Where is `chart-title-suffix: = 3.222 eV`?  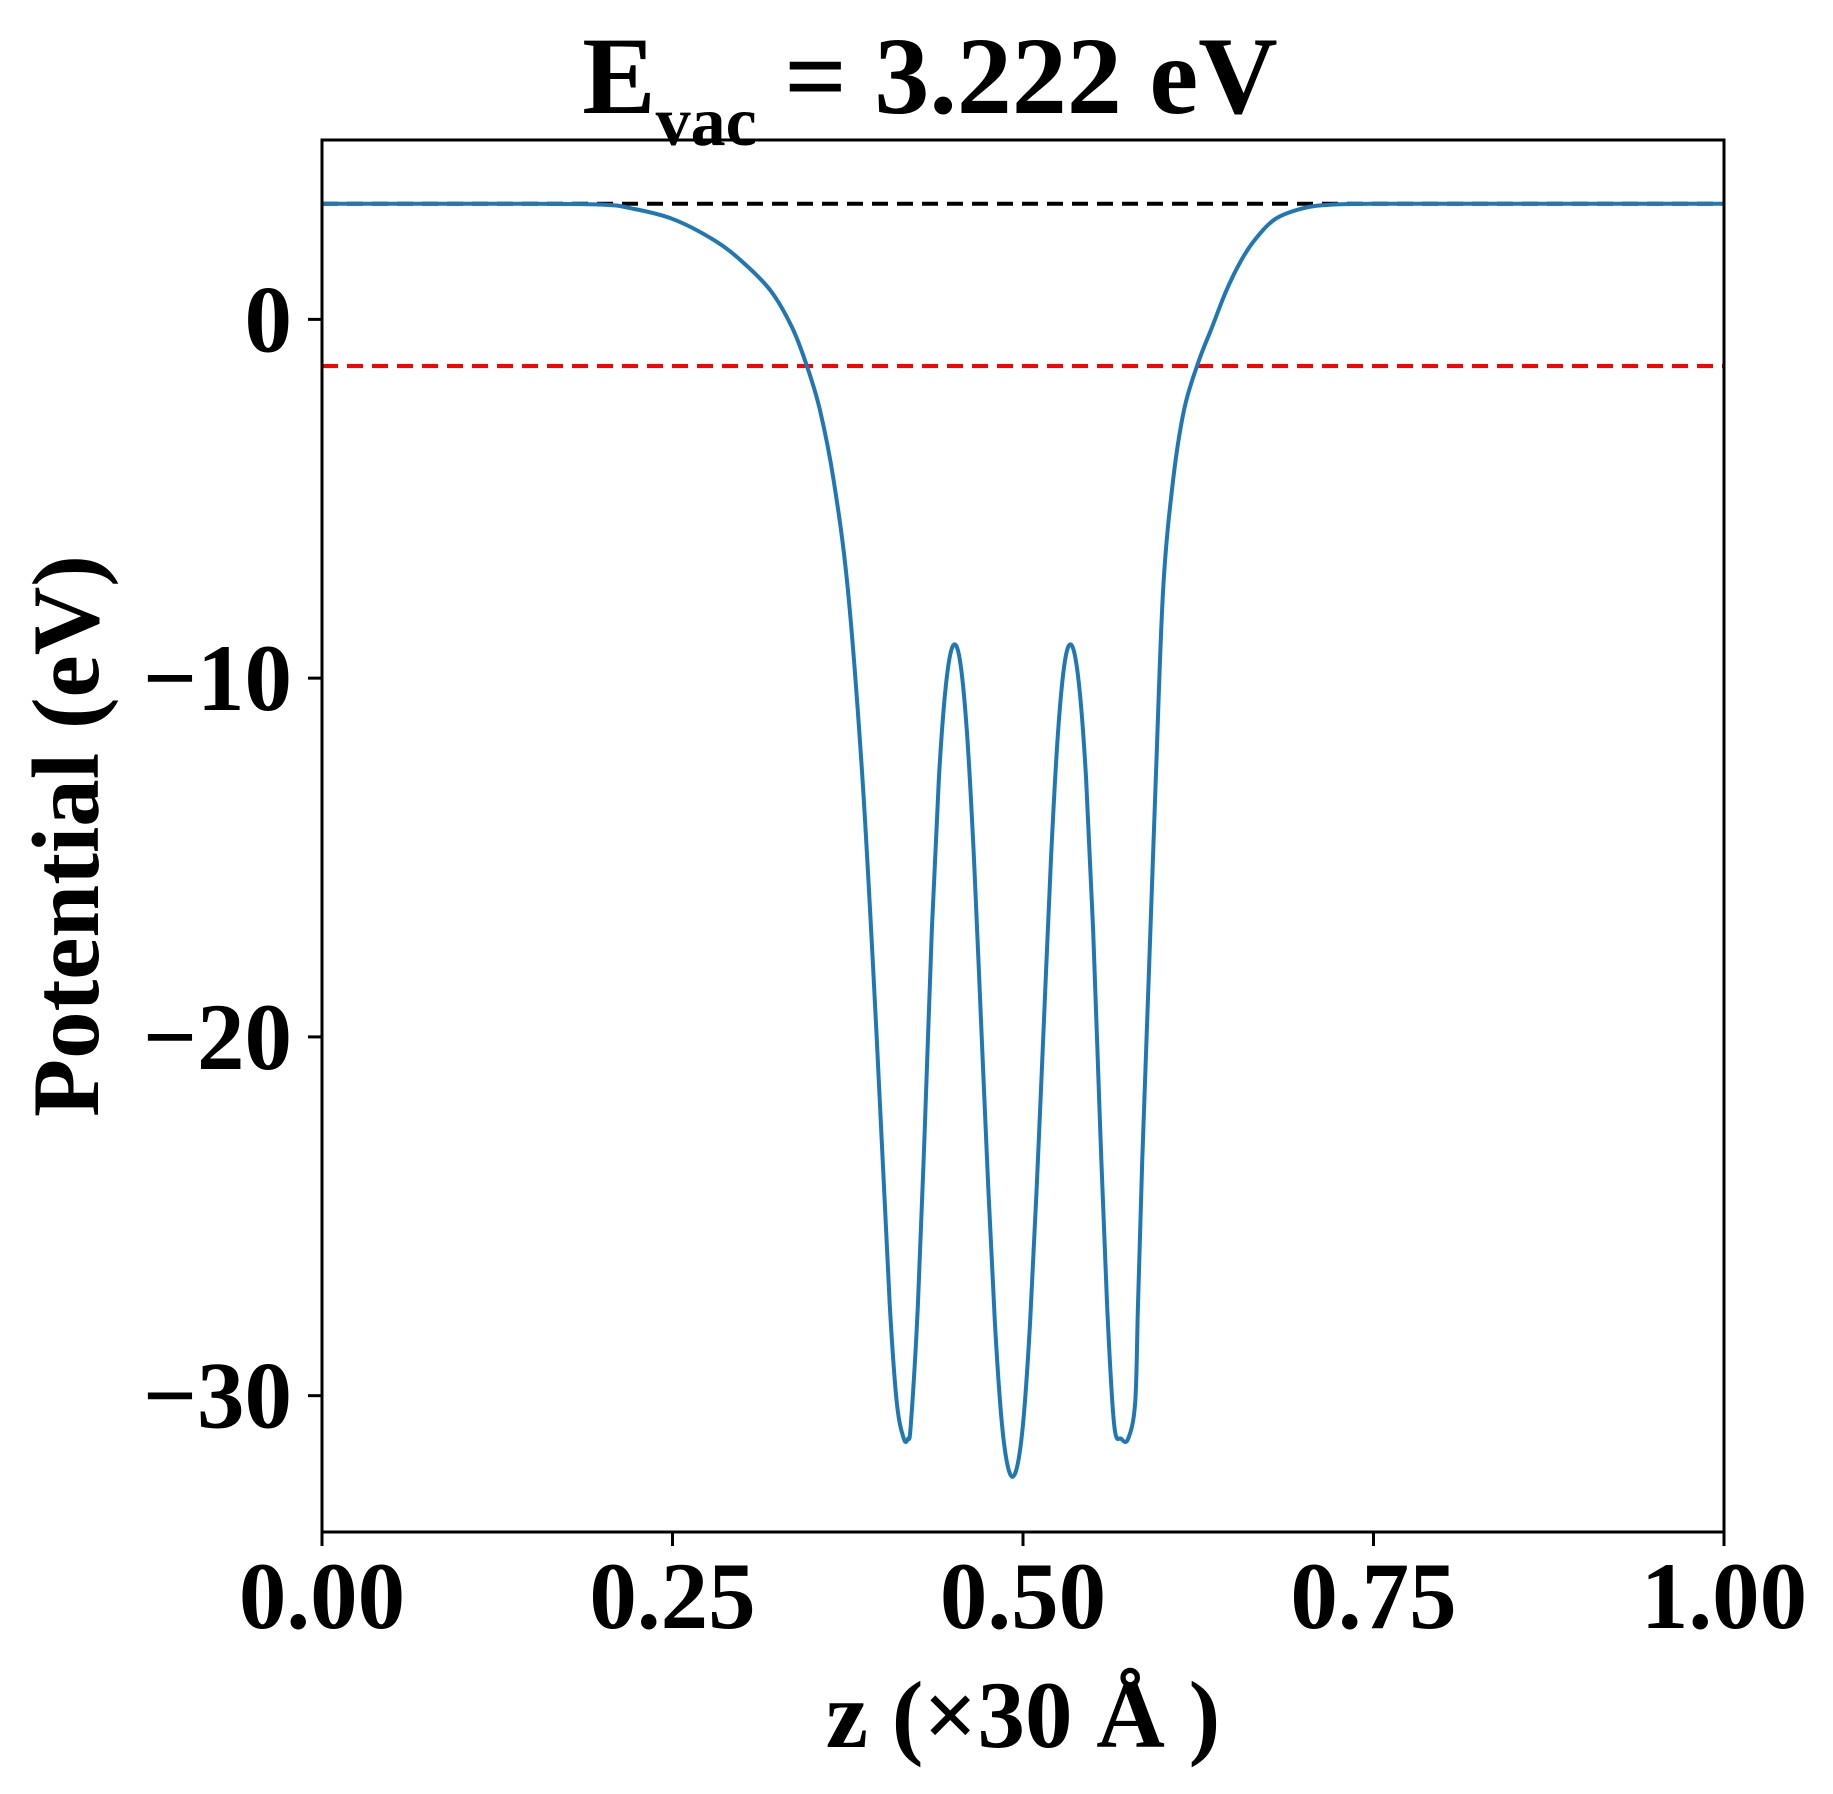
chart-title-suffix: = 3.222 eV is located at coordinates (1017, 76).